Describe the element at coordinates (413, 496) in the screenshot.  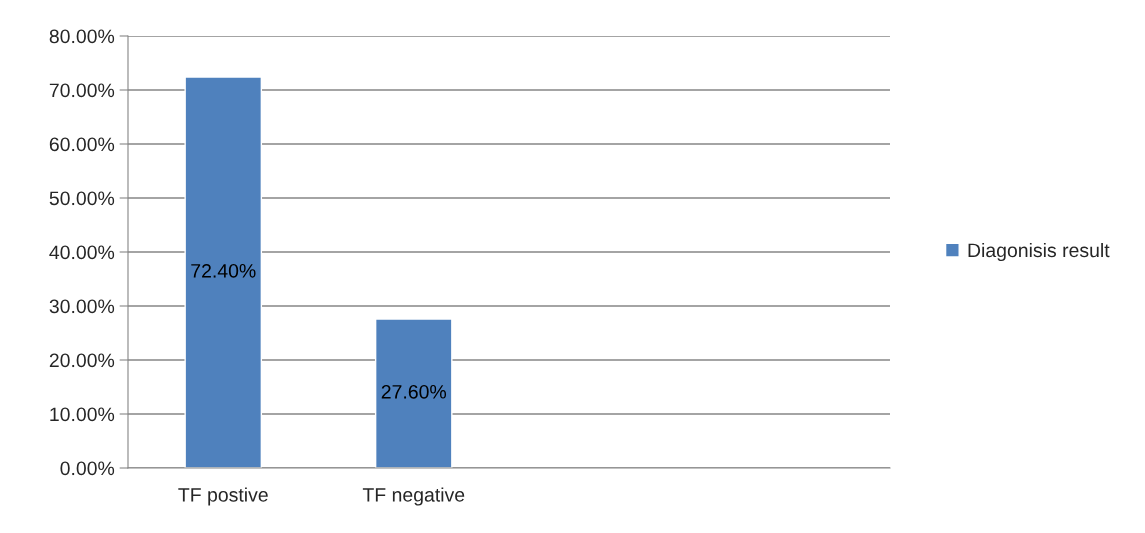
I see `x-tick-label: TF negative` at that location.